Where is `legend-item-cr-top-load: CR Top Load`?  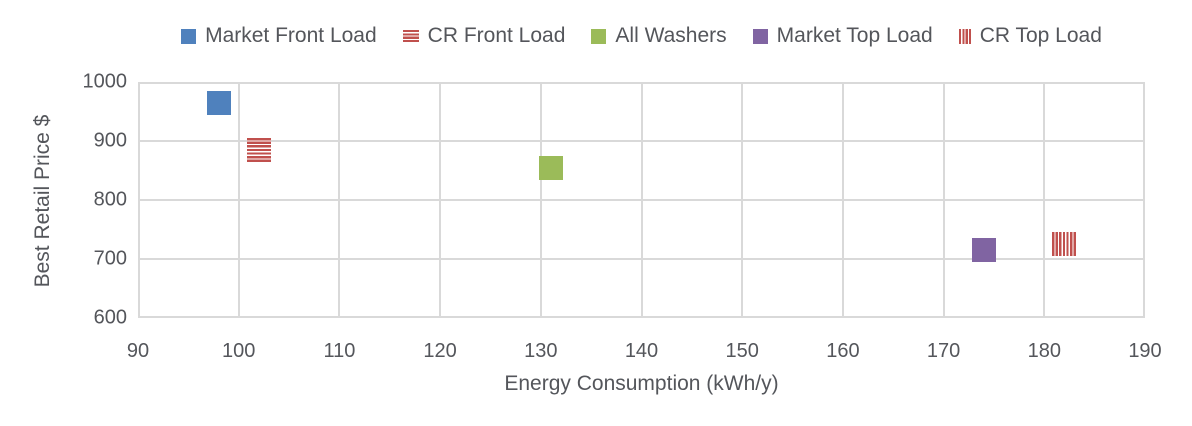
legend-item-cr-top-load: CR Top Load is located at coordinates (1030, 36).